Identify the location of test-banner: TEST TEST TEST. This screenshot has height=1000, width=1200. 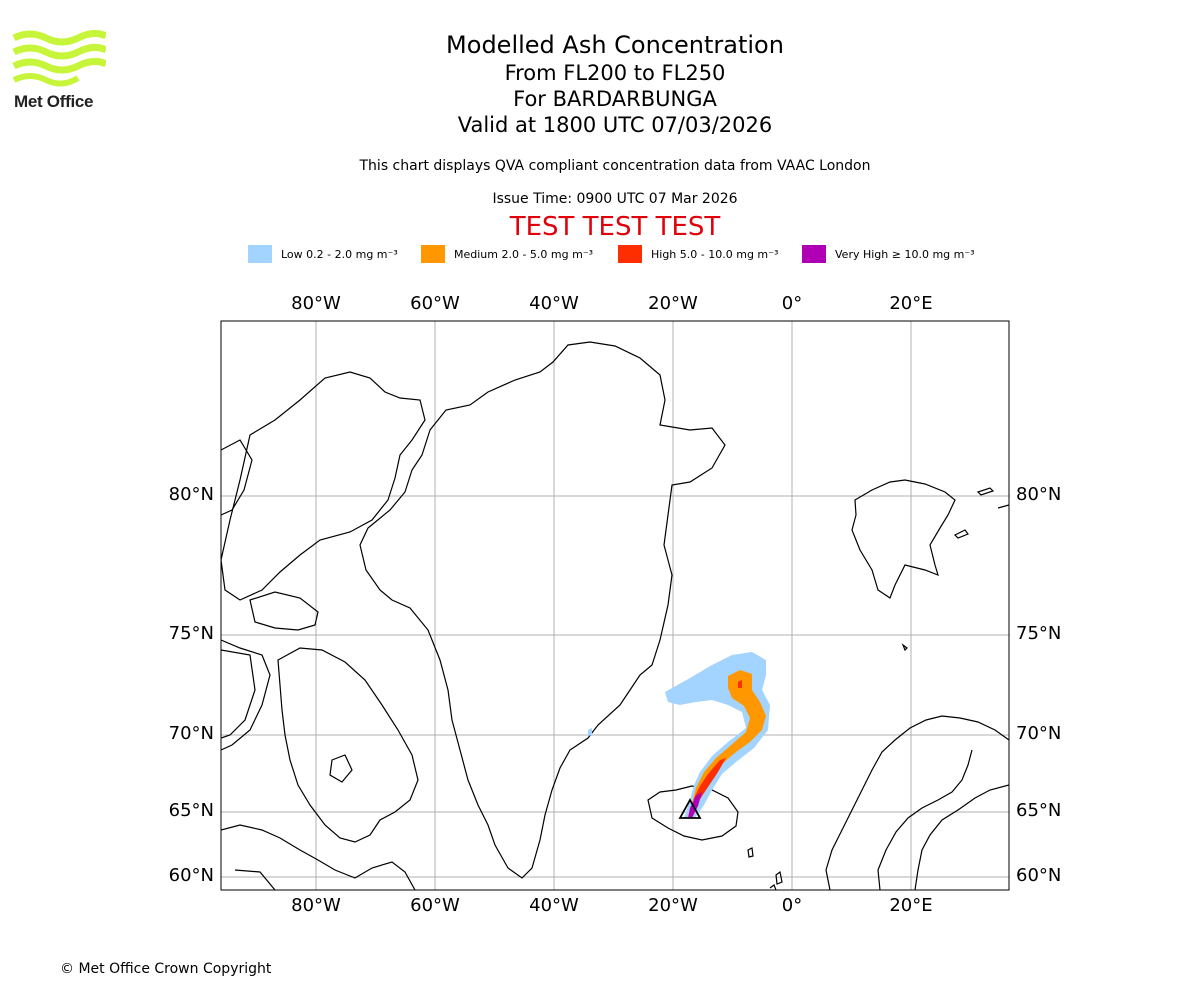
(615, 227).